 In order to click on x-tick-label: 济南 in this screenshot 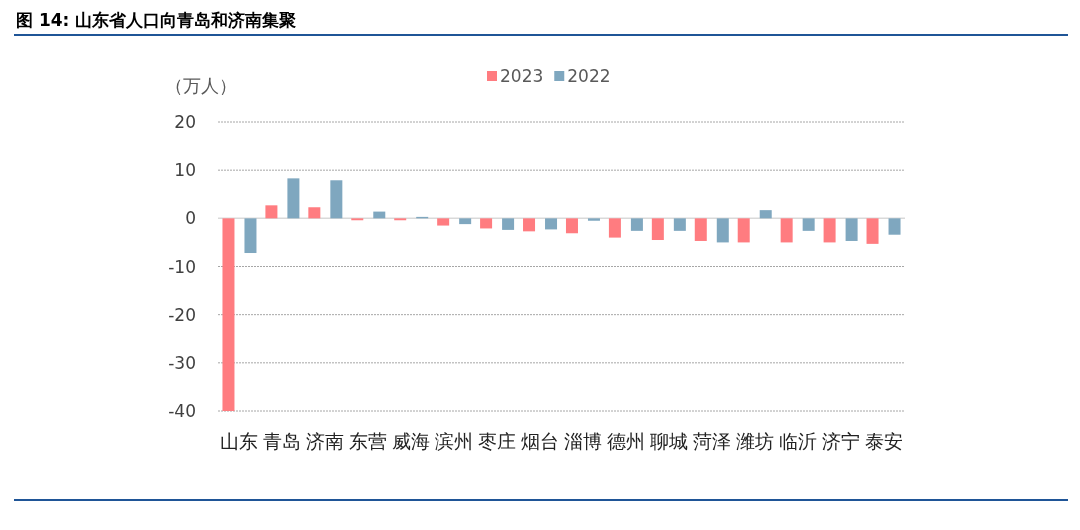, I will do `click(325, 441)`.